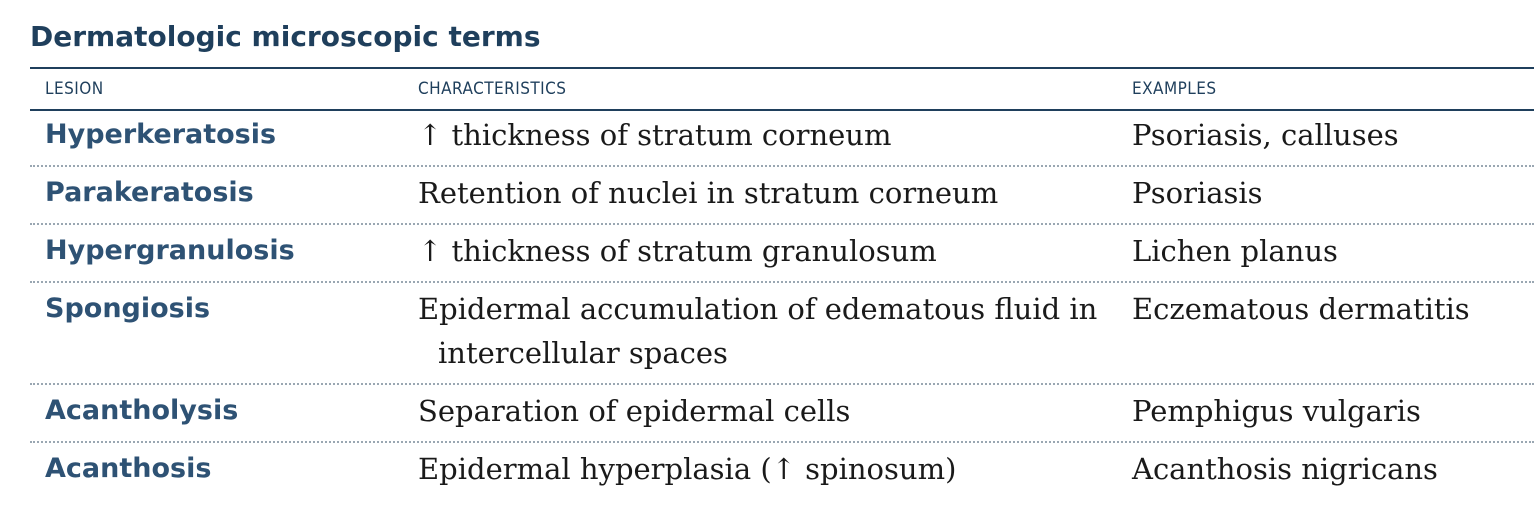 The height and width of the screenshot is (518, 1534). What do you see at coordinates (1197, 193) in the screenshot?
I see `lesion-example: Psoriasis` at bounding box center [1197, 193].